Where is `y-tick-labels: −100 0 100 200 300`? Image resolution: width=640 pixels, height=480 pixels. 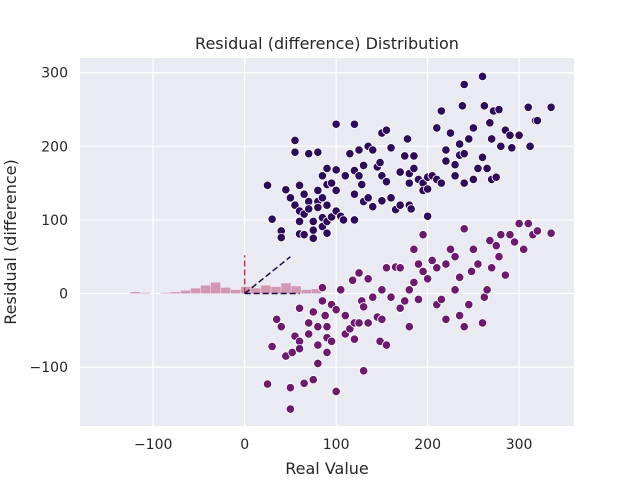 y-tick-labels: −100 0 100 200 300 is located at coordinates (49, 221).